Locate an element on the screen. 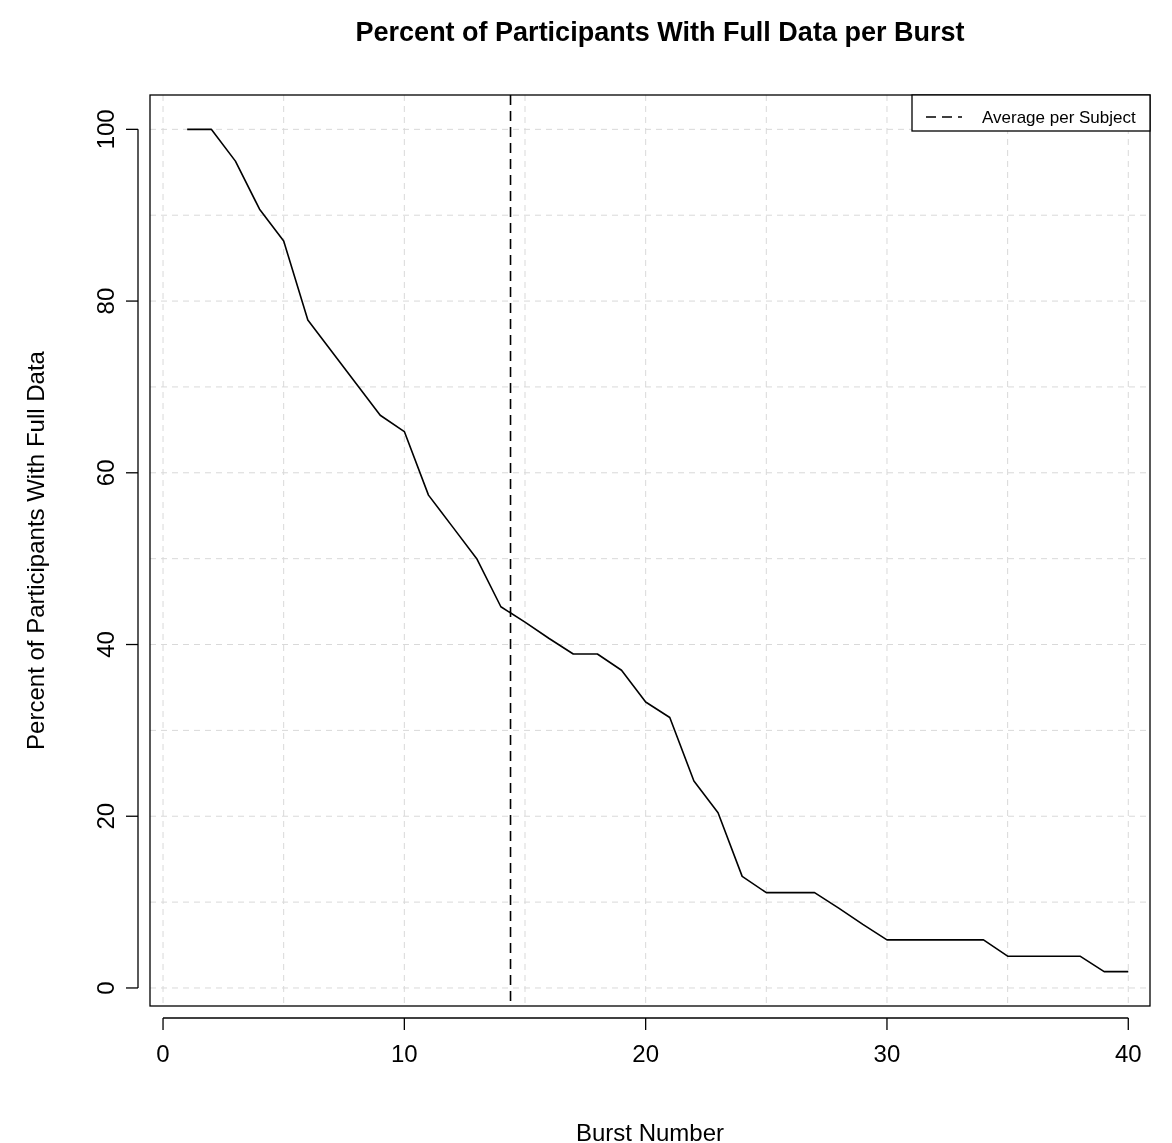 This screenshot has width=1172, height=1143. x-tick-label: 40 is located at coordinates (1128, 1053).